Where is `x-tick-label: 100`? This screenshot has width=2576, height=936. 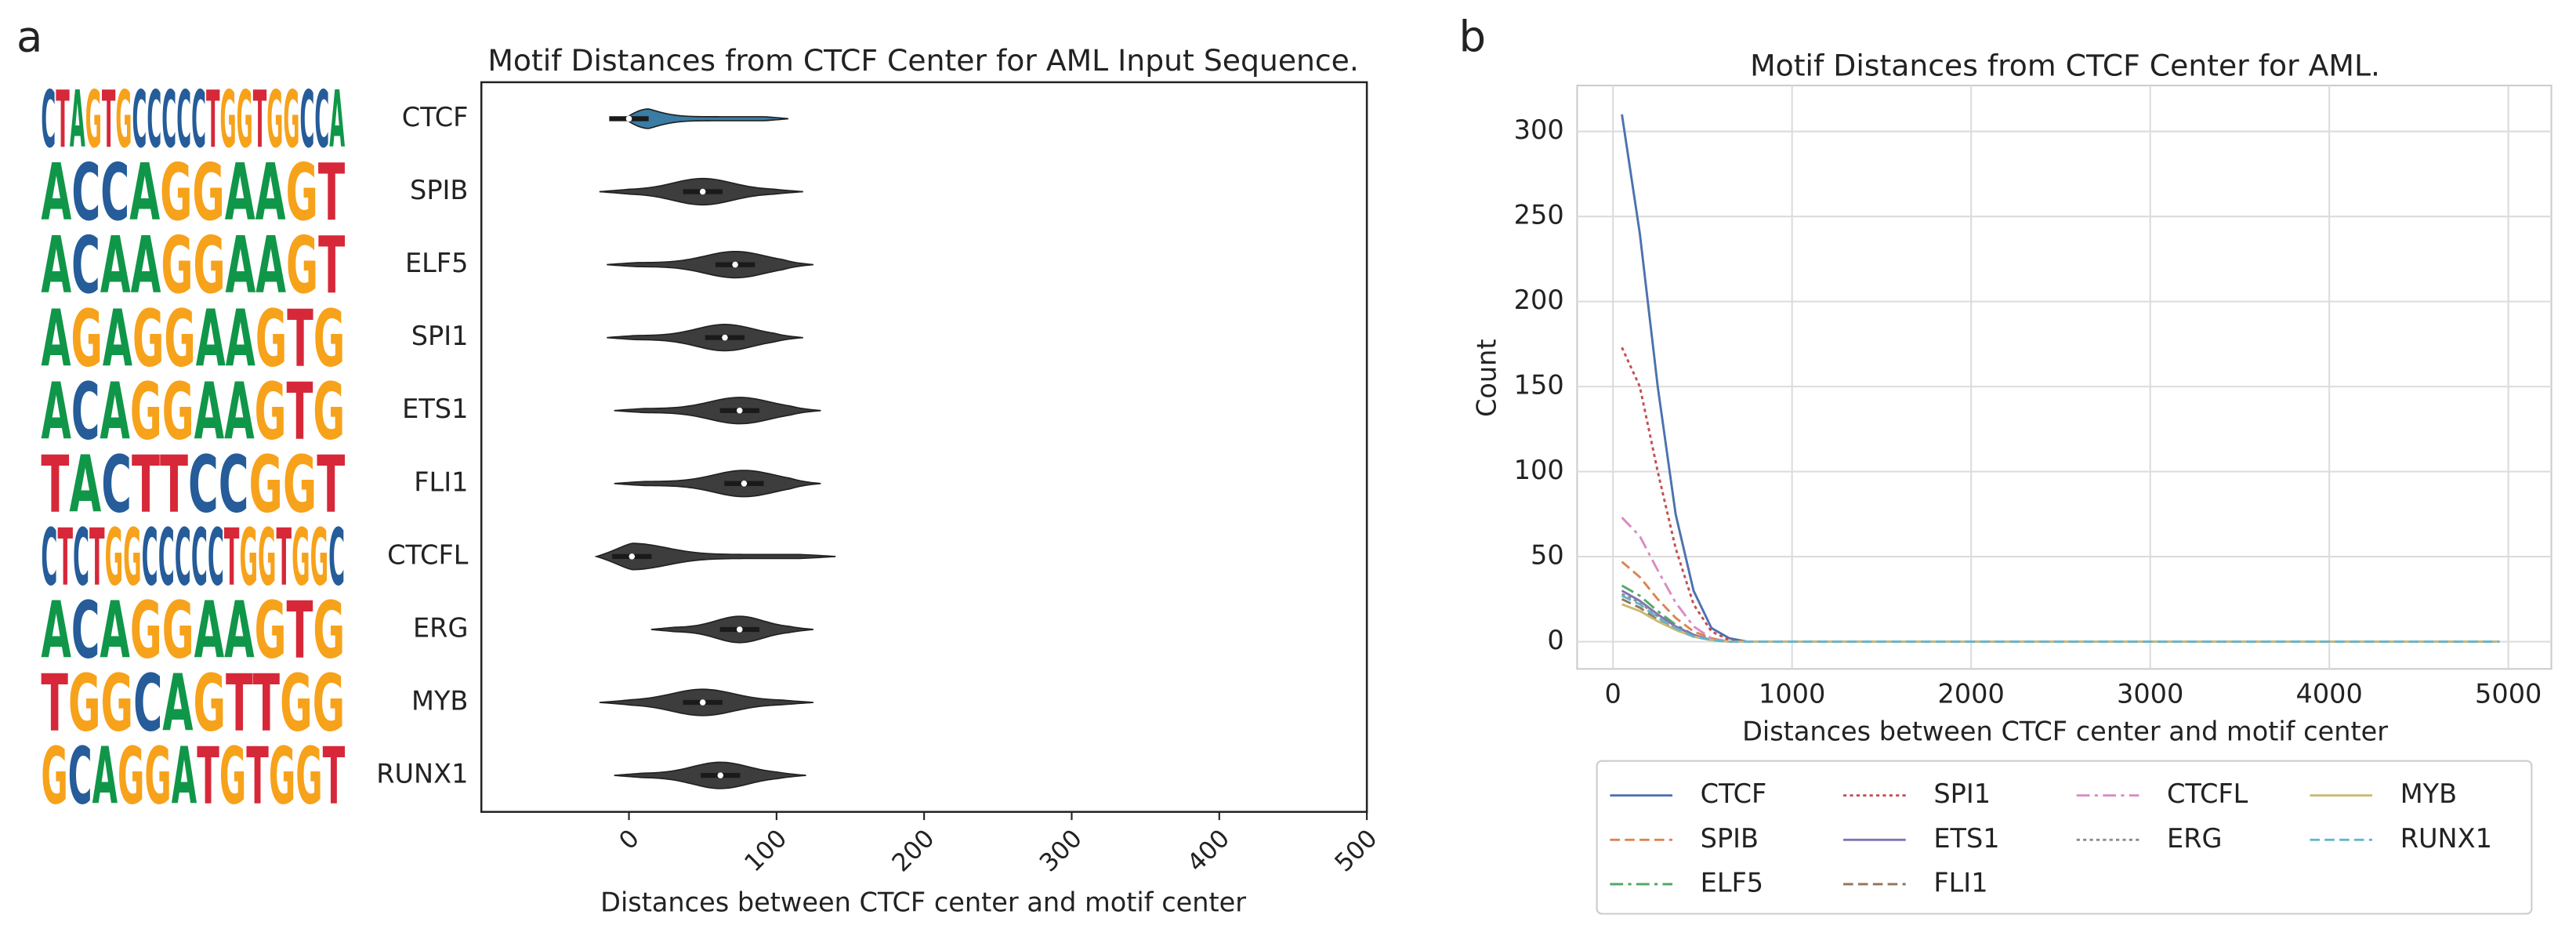
x-tick-label: 100 is located at coordinates (765, 851).